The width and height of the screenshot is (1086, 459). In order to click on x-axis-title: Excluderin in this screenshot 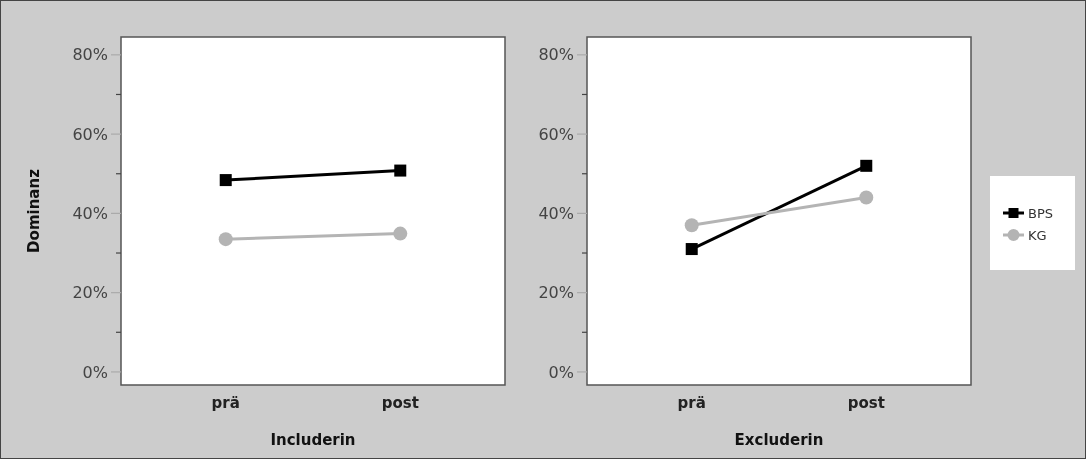, I will do `click(779, 440)`.